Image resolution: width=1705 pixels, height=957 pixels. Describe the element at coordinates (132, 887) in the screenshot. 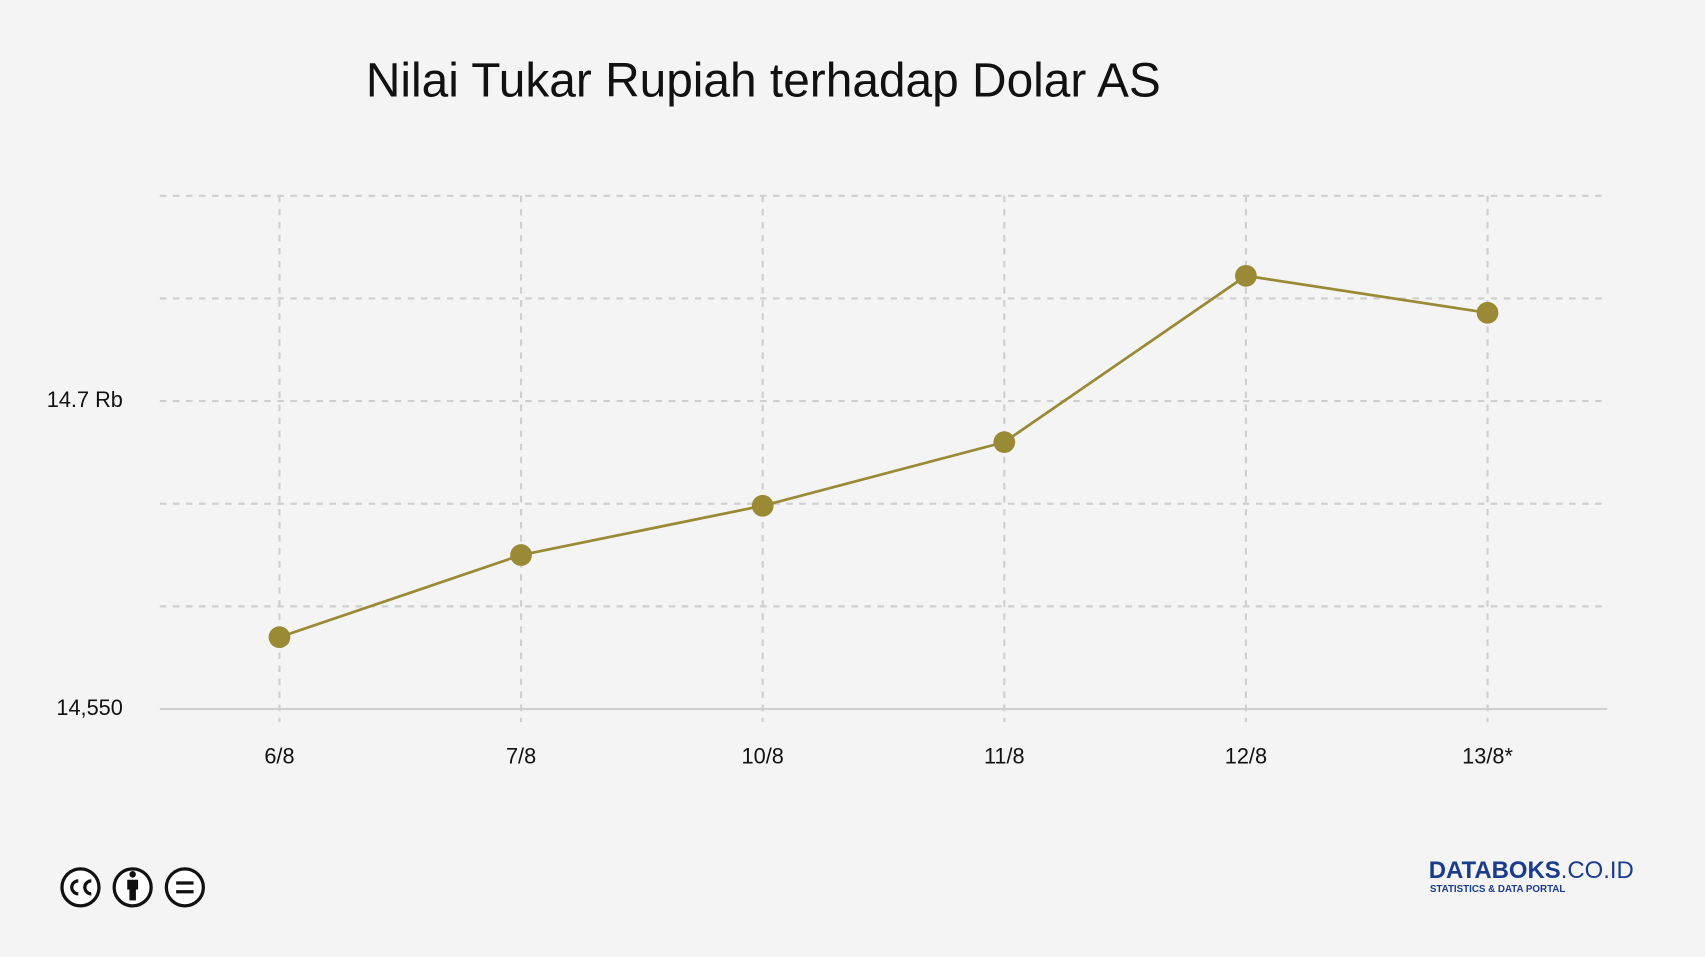

I see `cc-icons` at that location.